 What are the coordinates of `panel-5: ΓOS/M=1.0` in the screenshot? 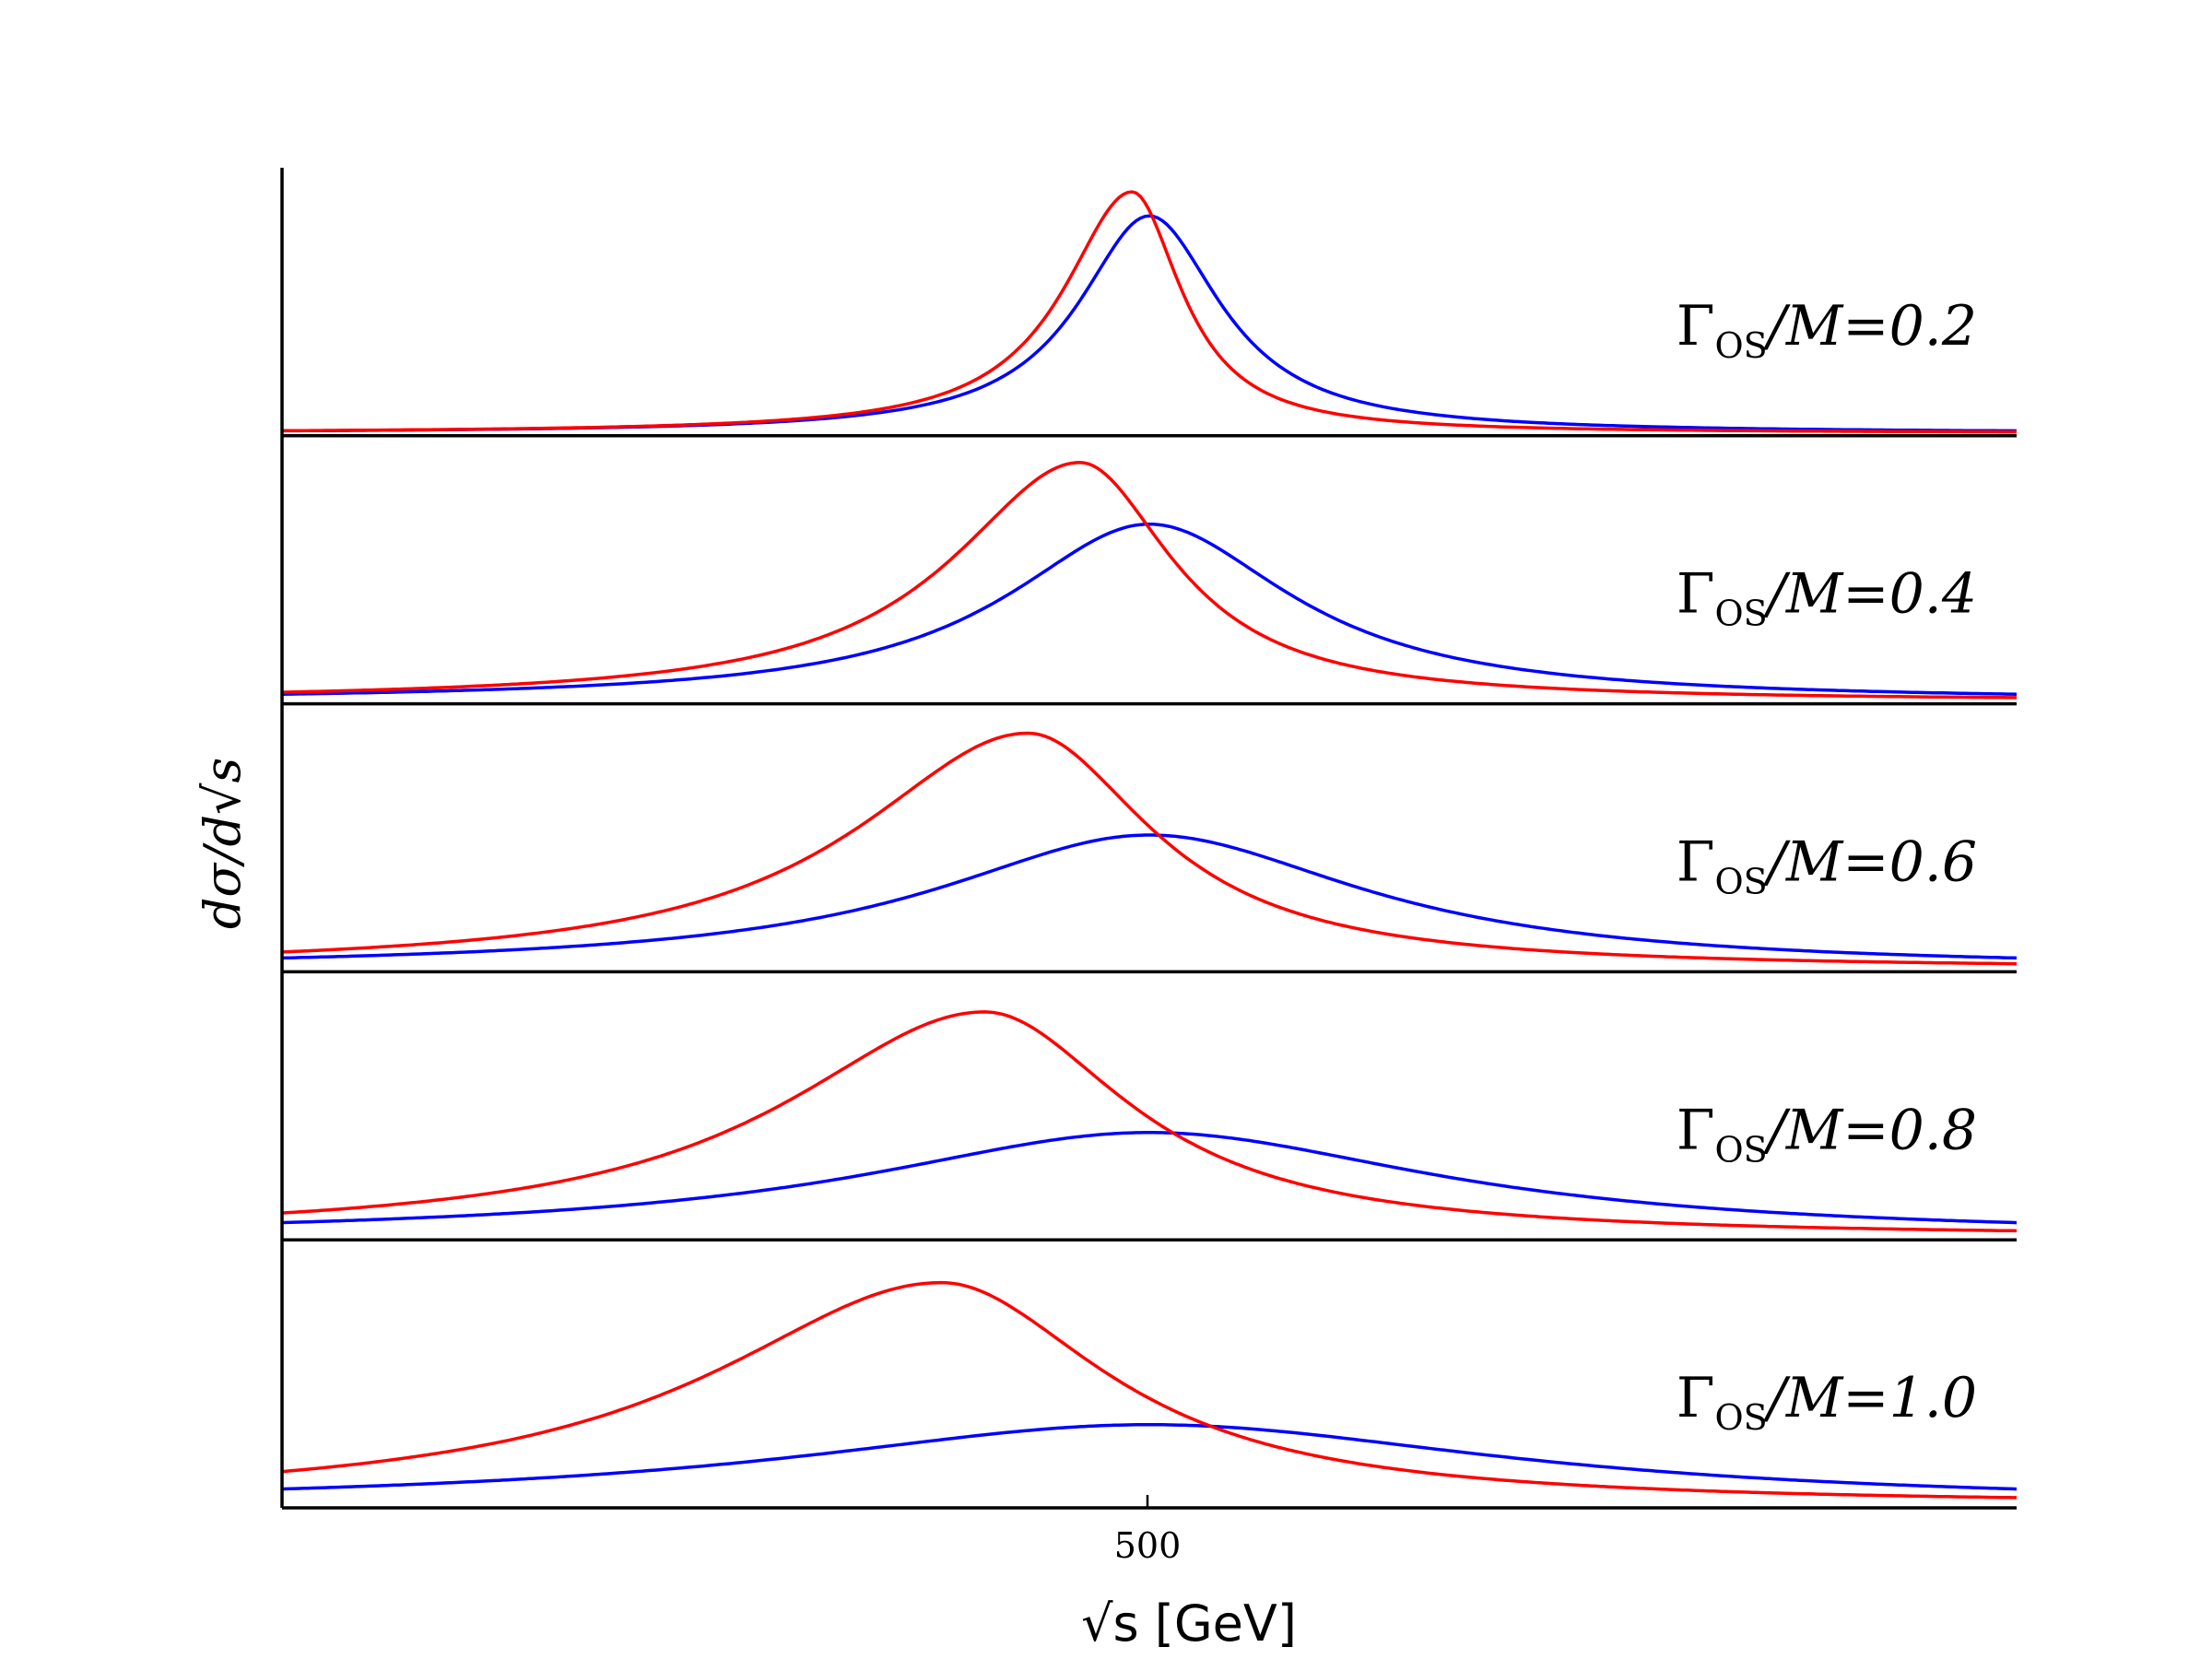 It's located at (1149, 1395).